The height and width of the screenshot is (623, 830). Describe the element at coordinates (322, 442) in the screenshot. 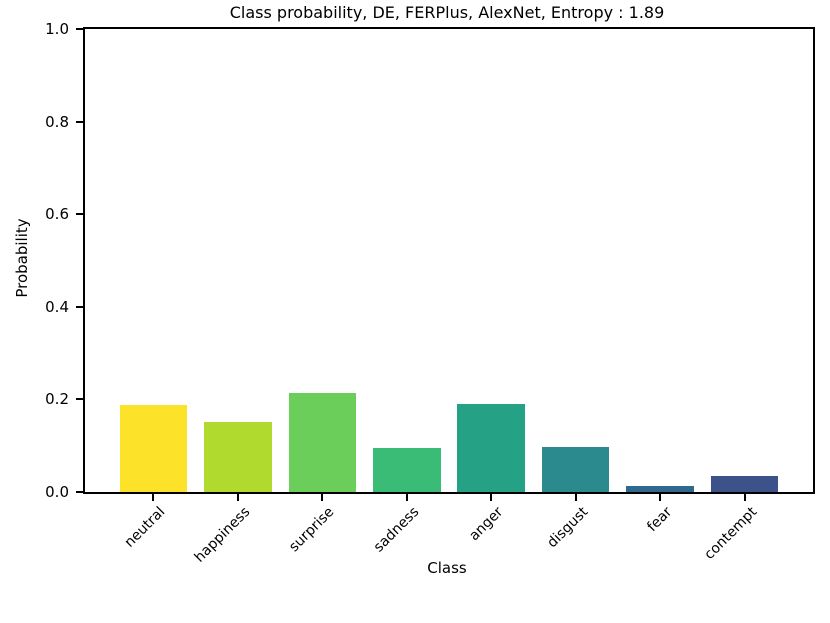

I see `bar-surprise` at that location.